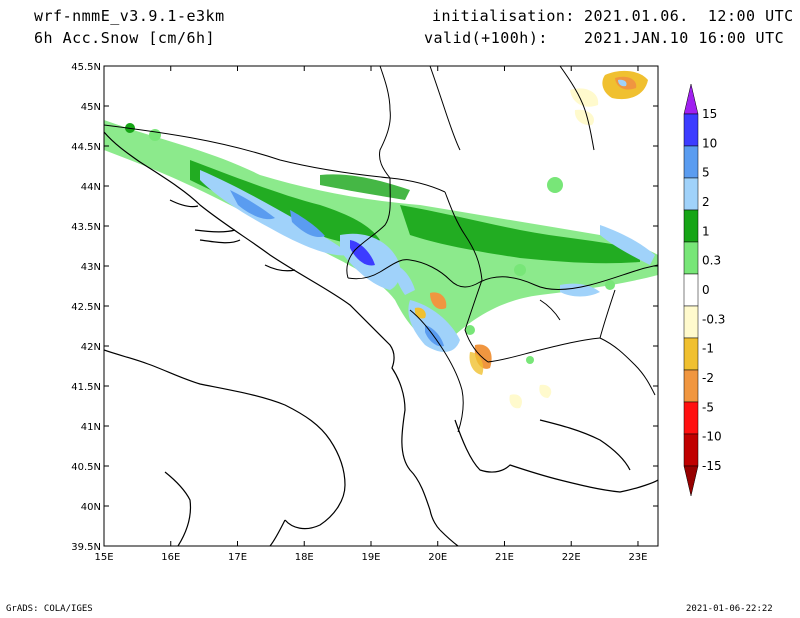 This screenshot has height=618, width=800. What do you see at coordinates (706, 231) in the screenshot?
I see `colorbar-label: 1` at bounding box center [706, 231].